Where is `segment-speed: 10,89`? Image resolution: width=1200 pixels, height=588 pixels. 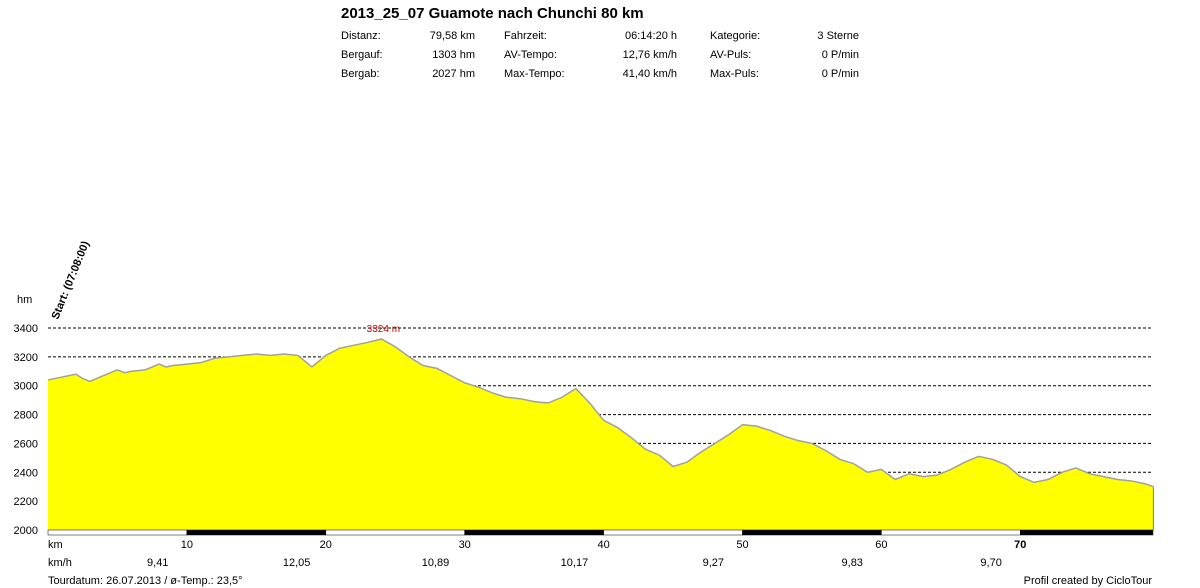
segment-speed: 10,89 is located at coordinates (436, 563).